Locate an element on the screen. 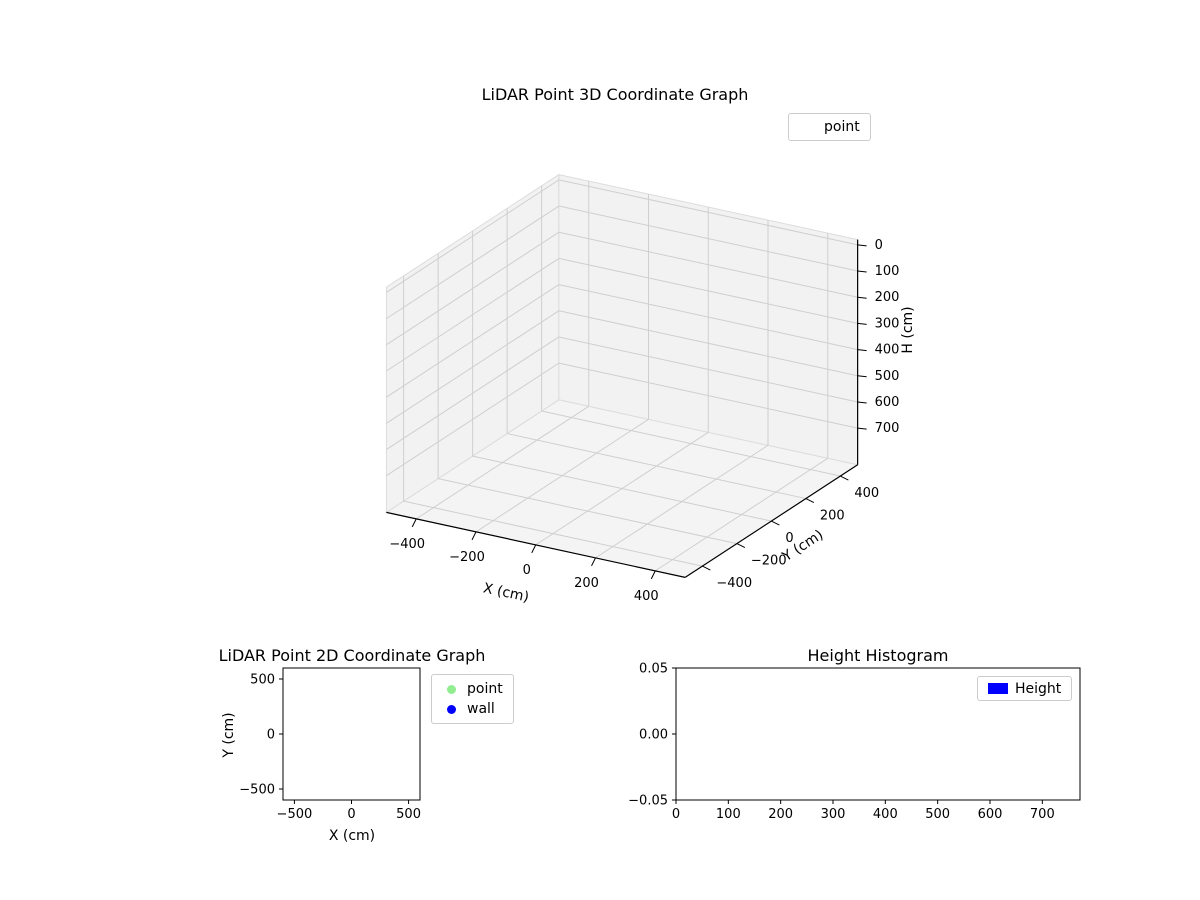 Image resolution: width=1200 pixels, height=900 pixels. wall-marker-icon is located at coordinates (451, 709).